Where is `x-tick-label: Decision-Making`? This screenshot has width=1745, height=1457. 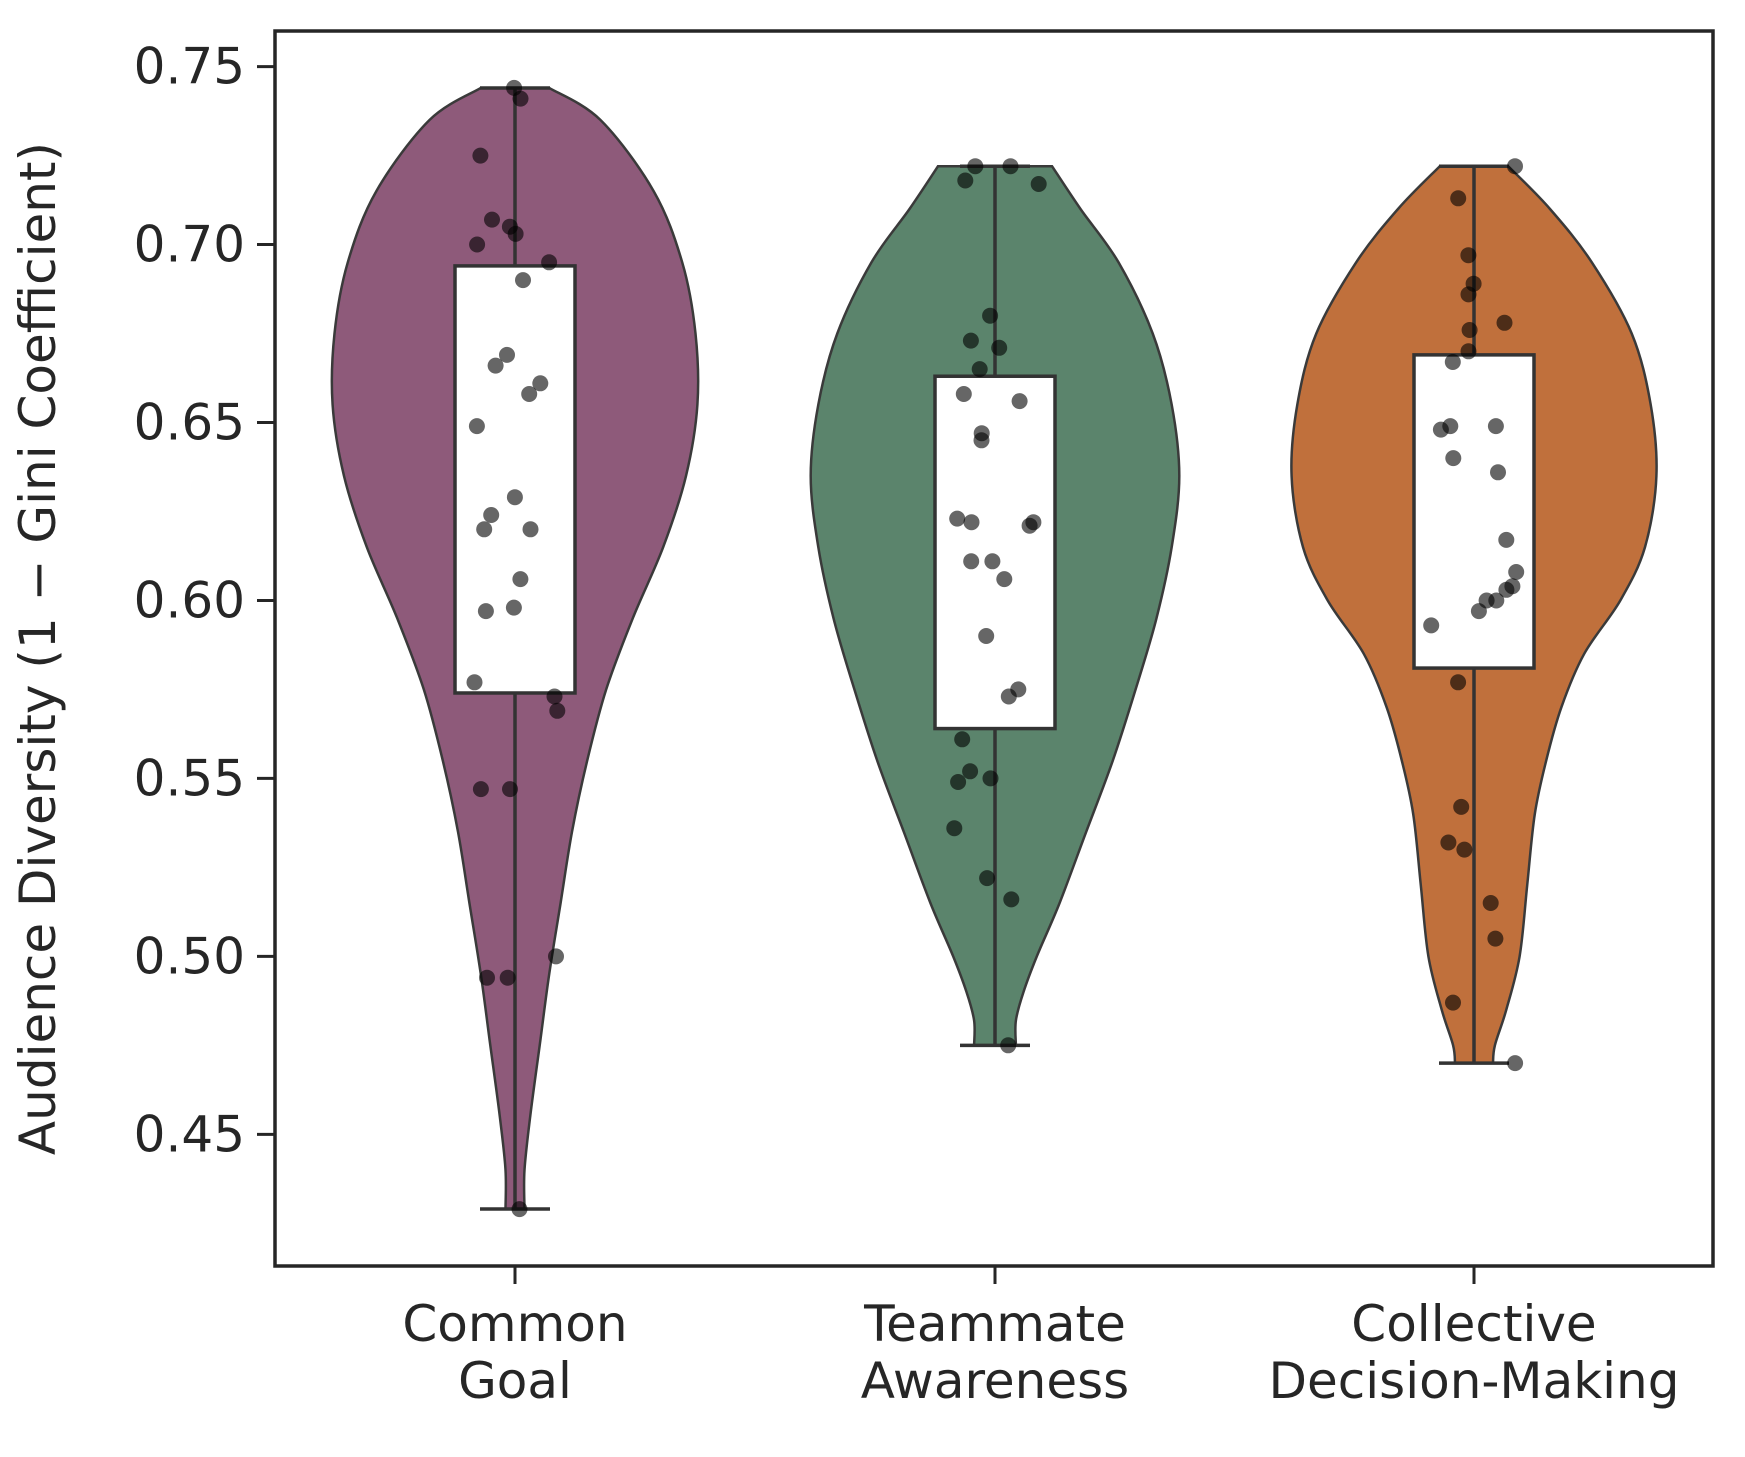
x-tick-label: Decision-Making is located at coordinates (1474, 1381).